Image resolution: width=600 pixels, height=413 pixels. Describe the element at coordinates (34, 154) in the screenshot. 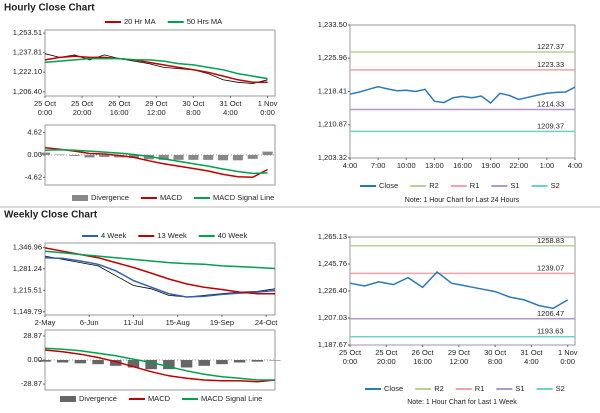

I see `y-tick-label: 0.00` at that location.